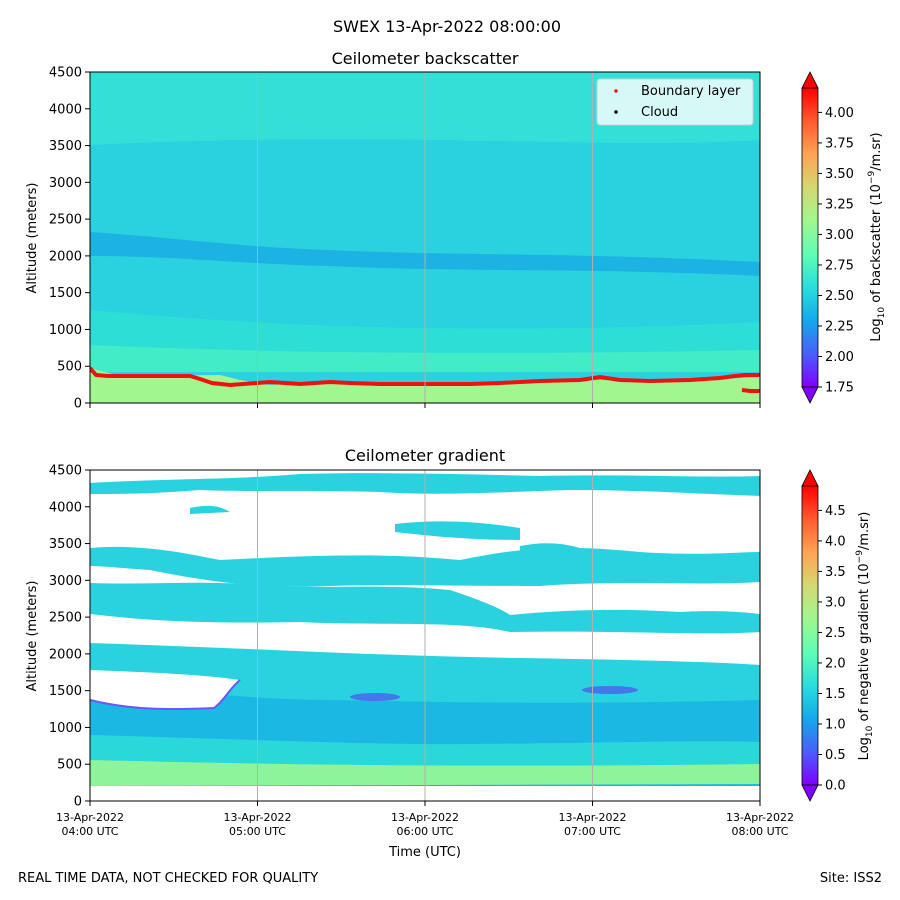 Image resolution: width=900 pixels, height=900 pixels. What do you see at coordinates (835, 572) in the screenshot?
I see `colorbar-tick-label: 3.5` at bounding box center [835, 572].